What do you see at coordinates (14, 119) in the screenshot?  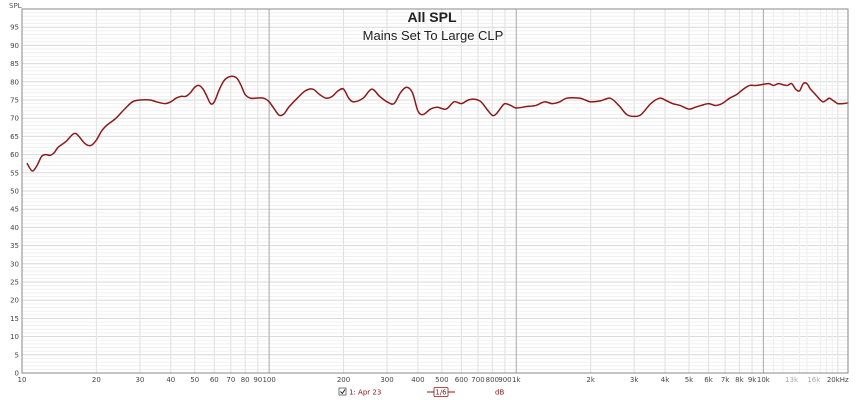 I see `y-tick-label: 70` at bounding box center [14, 119].